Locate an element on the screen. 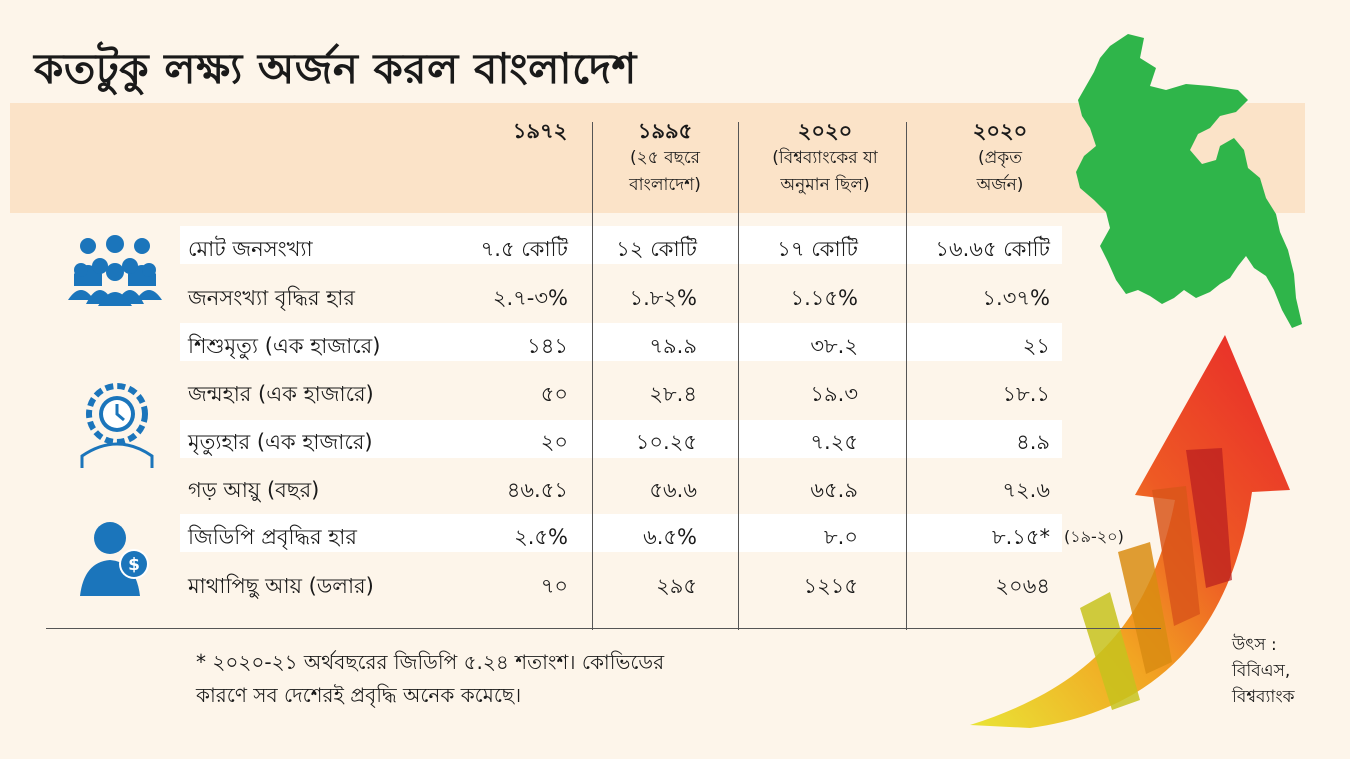 This screenshot has width=1350, height=759. source-line: বিবিএস, is located at coordinates (1261, 671).